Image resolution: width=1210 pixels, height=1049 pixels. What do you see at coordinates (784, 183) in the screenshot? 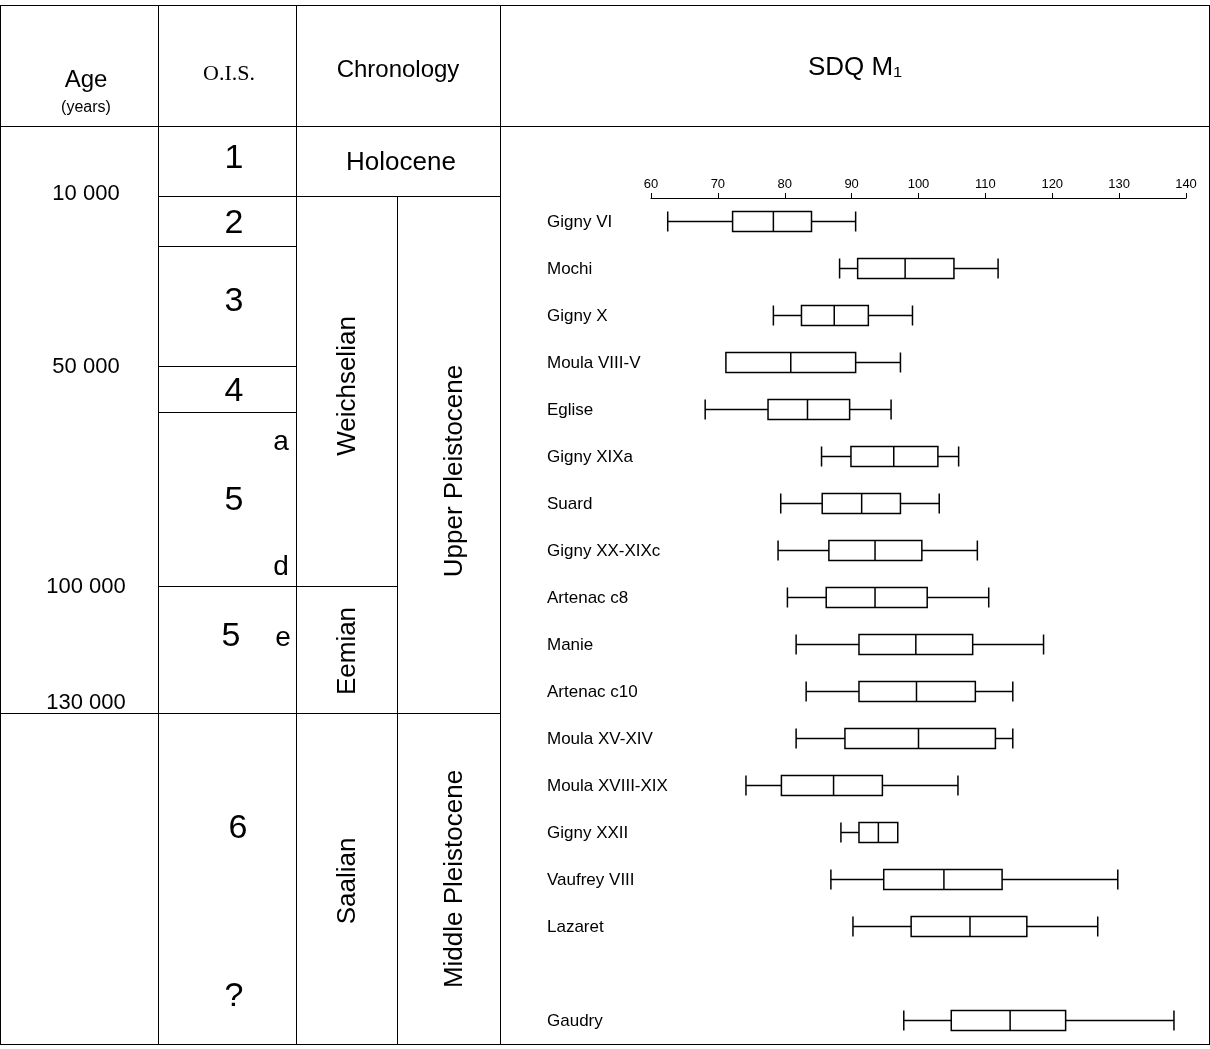
I see `x-tick-label: 80` at bounding box center [784, 183].